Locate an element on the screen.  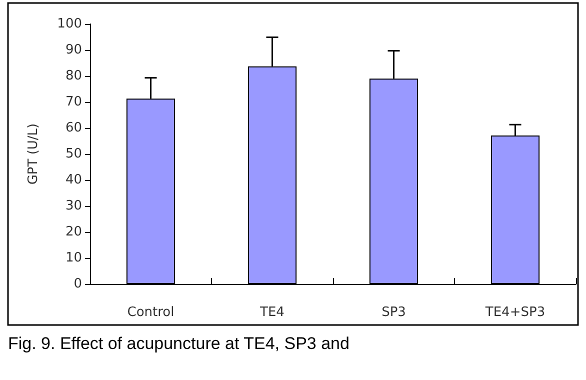
x-tick-label: SP3 is located at coordinates (394, 312).